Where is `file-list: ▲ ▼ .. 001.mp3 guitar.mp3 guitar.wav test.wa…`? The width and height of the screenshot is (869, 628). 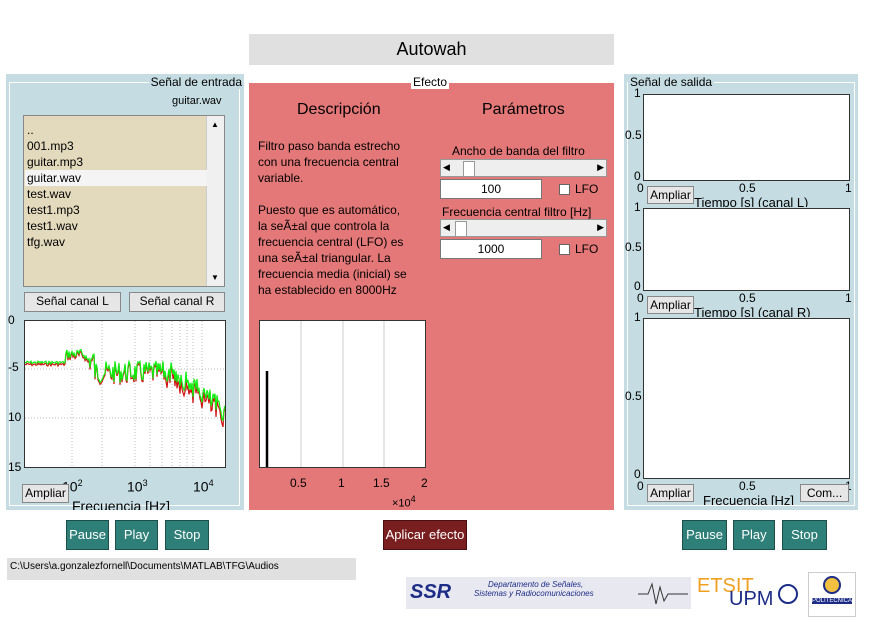 file-list: ▲ ▼ .. 001.mp3 guitar.mp3 guitar.wav test.wa… is located at coordinates (124, 201).